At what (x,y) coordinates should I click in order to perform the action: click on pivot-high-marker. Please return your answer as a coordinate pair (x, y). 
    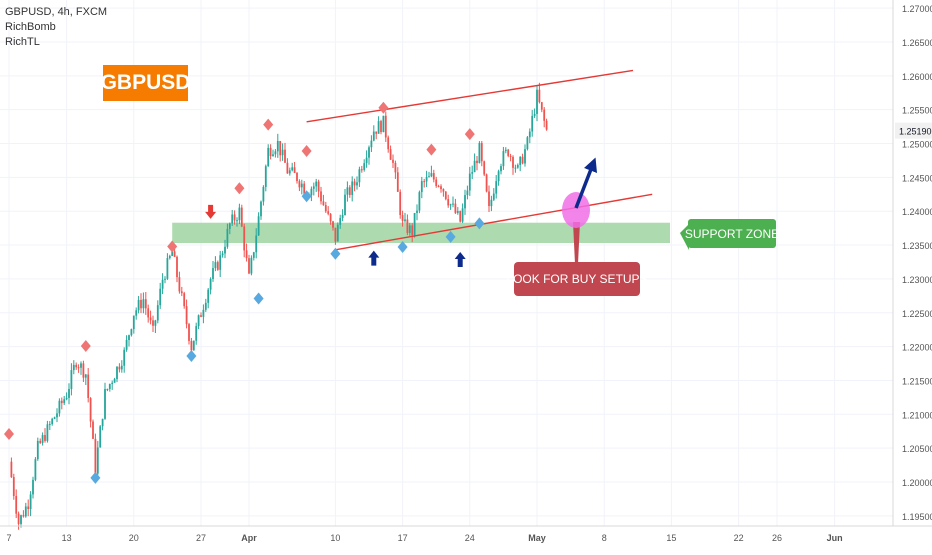
    Looking at the image, I should click on (268, 124).